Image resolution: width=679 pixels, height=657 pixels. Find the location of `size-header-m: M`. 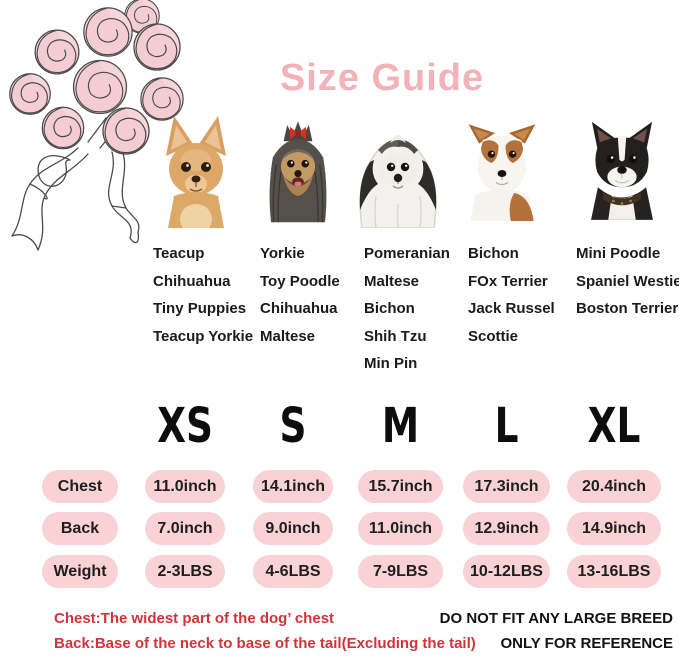

size-header-m: M is located at coordinates (400, 426).